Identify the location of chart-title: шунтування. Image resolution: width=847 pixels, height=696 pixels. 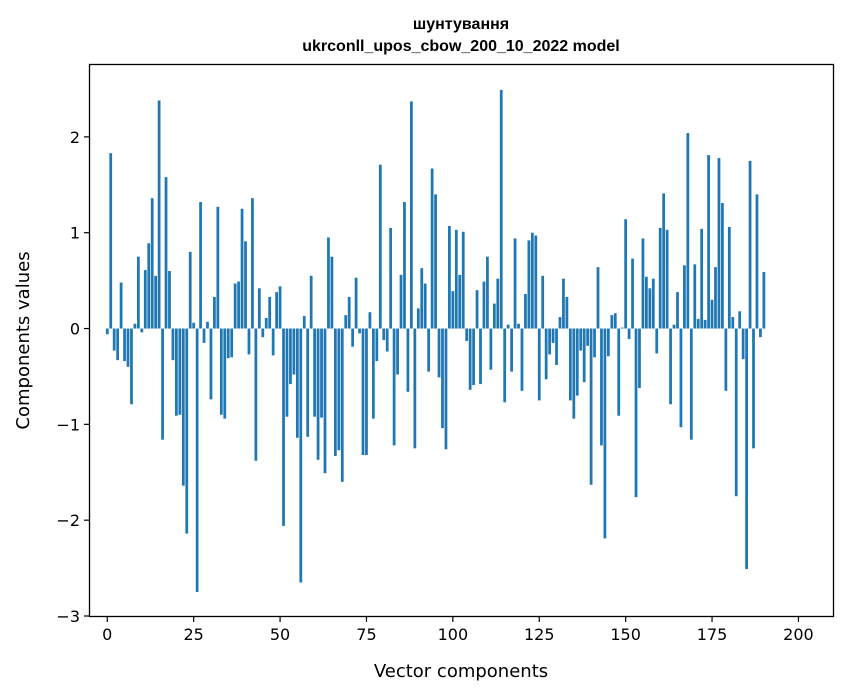
(461, 24).